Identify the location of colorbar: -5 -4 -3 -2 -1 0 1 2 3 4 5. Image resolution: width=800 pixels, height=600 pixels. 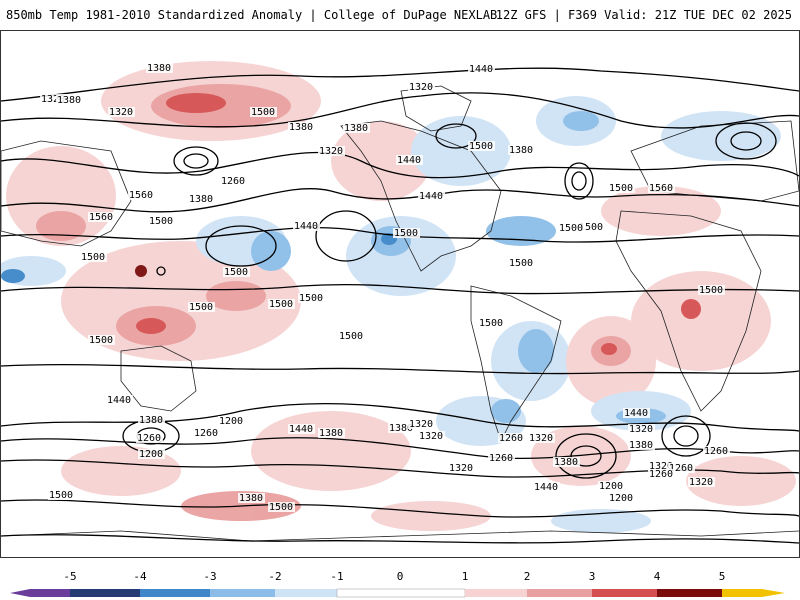
(400, 585).